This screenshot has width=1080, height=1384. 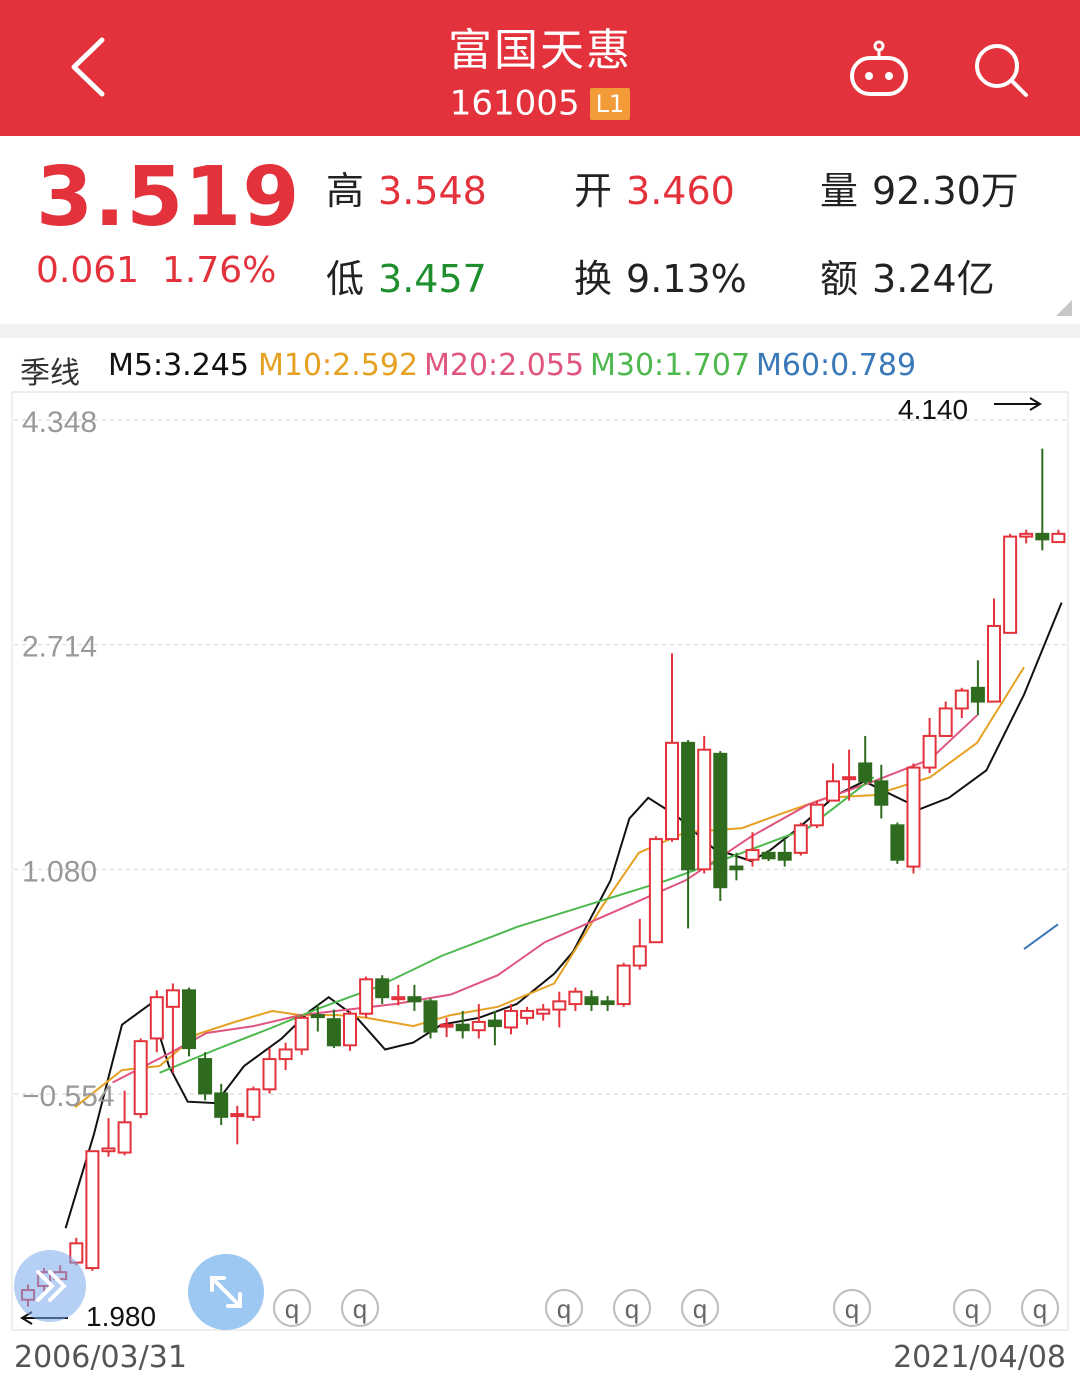 What do you see at coordinates (1064, 308) in the screenshot?
I see `expand-corner-icon` at bounding box center [1064, 308].